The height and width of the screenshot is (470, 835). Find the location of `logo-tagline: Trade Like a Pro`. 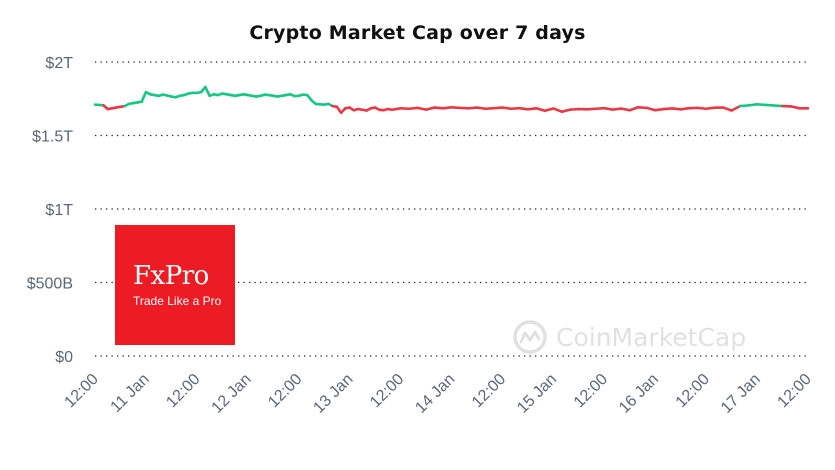

logo-tagline: Trade Like a Pro is located at coordinates (177, 301).